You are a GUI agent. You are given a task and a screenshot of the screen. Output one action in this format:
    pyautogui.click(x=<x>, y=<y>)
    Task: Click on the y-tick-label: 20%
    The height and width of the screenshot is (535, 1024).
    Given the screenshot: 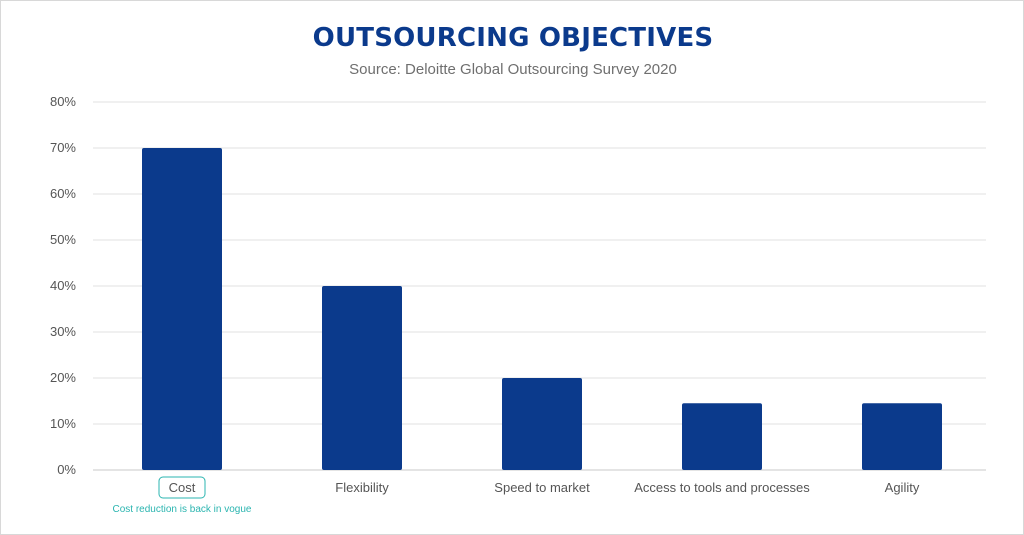 What is the action you would take?
    pyautogui.click(x=63, y=377)
    